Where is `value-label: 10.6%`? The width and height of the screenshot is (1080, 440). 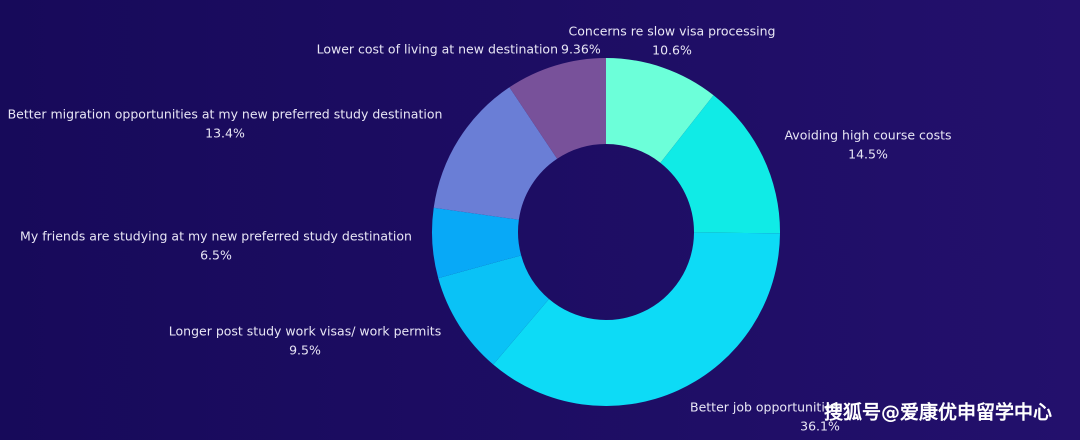
value-label: 10.6% is located at coordinates (672, 50).